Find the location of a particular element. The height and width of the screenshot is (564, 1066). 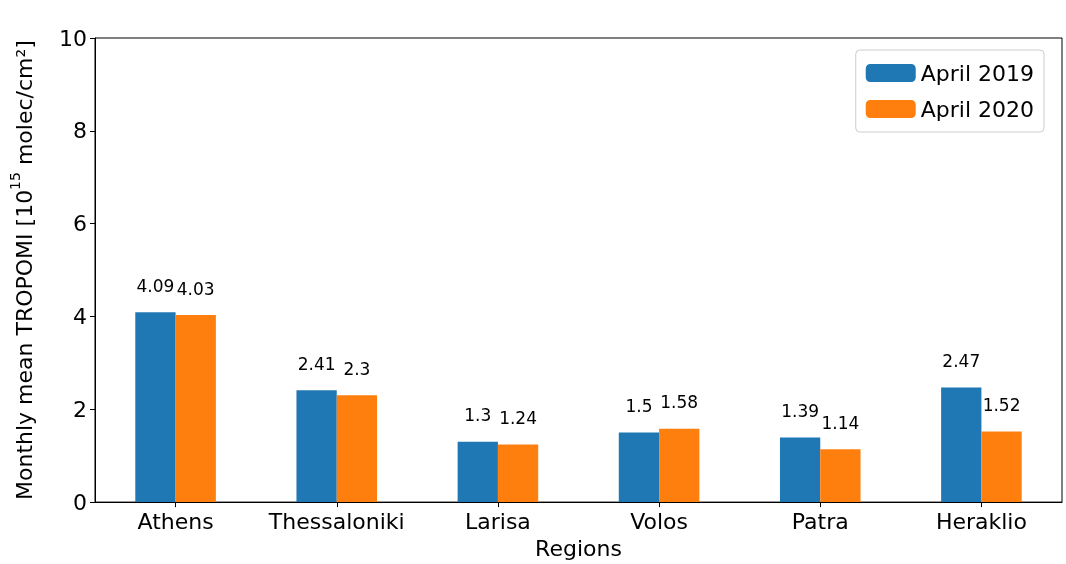

y-tick-label: 8 is located at coordinates (80, 131).